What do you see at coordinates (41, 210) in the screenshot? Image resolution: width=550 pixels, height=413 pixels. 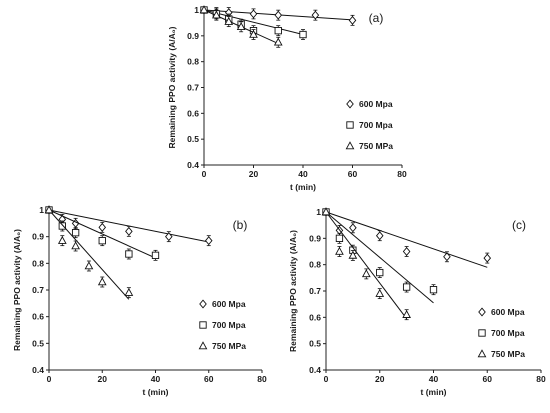 I see `y-tick-label: 1` at bounding box center [41, 210].